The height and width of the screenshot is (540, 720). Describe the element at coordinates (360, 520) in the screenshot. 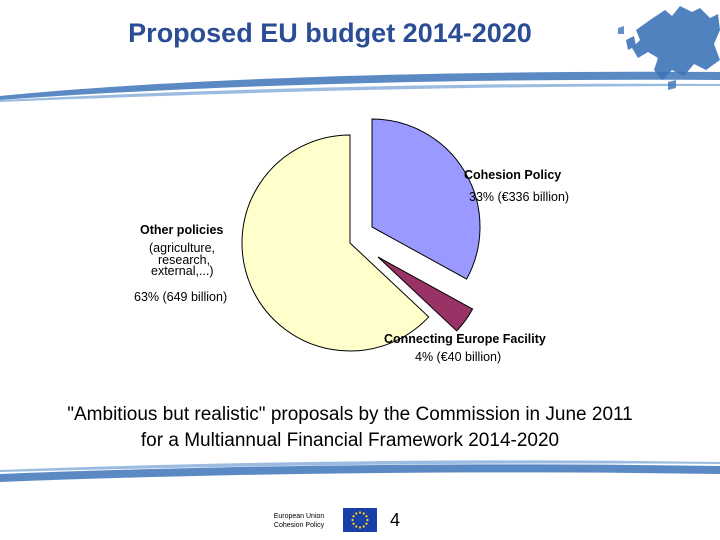

I see `eu-flag-icon` at that location.